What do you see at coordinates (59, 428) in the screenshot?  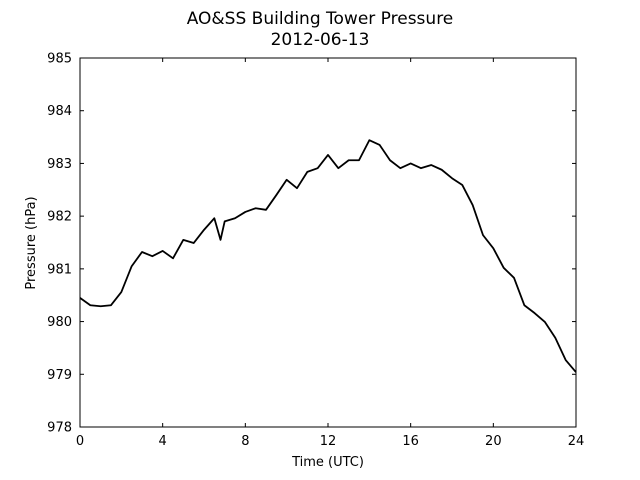 I see `y-tick-label: 978` at bounding box center [59, 428].